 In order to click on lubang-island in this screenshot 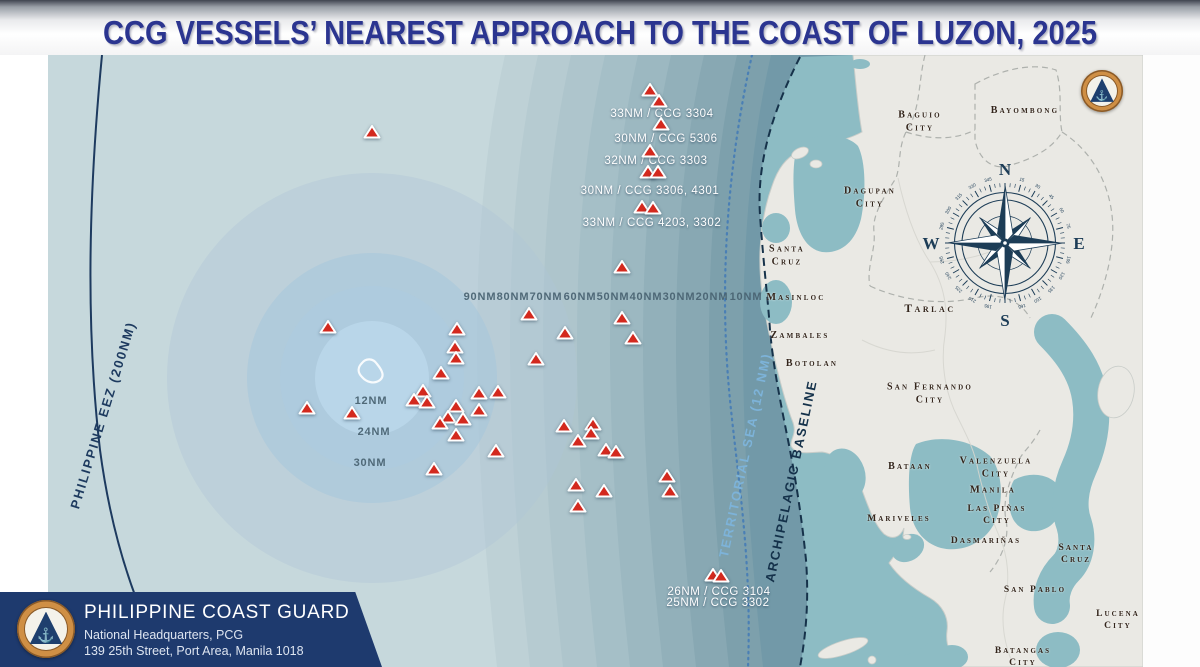, I will do `click(843, 648)`.